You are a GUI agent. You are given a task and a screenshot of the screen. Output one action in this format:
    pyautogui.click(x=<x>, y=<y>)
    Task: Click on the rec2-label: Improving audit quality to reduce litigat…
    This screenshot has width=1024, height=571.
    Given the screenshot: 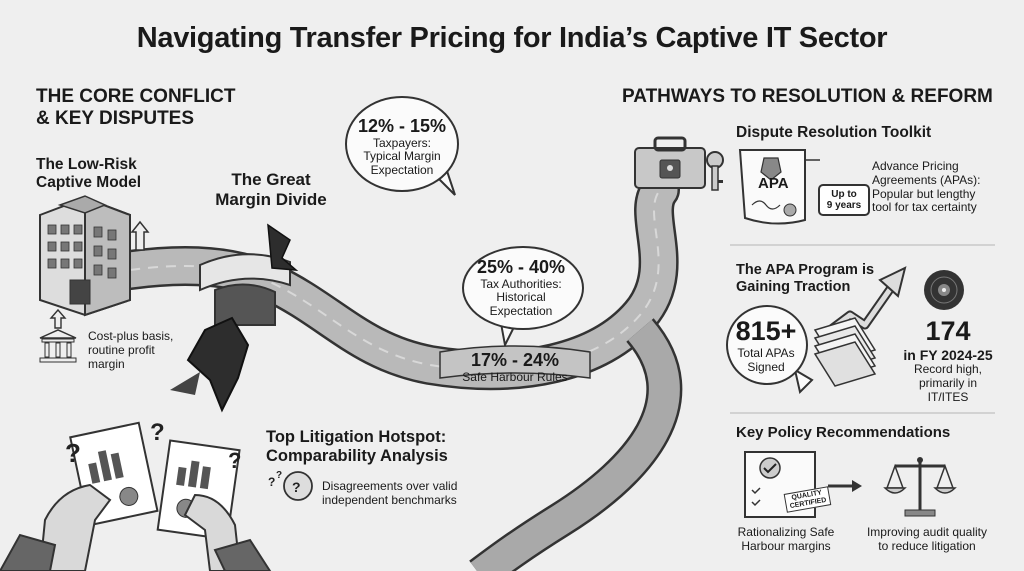 What is the action you would take?
    pyautogui.click(x=927, y=539)
    